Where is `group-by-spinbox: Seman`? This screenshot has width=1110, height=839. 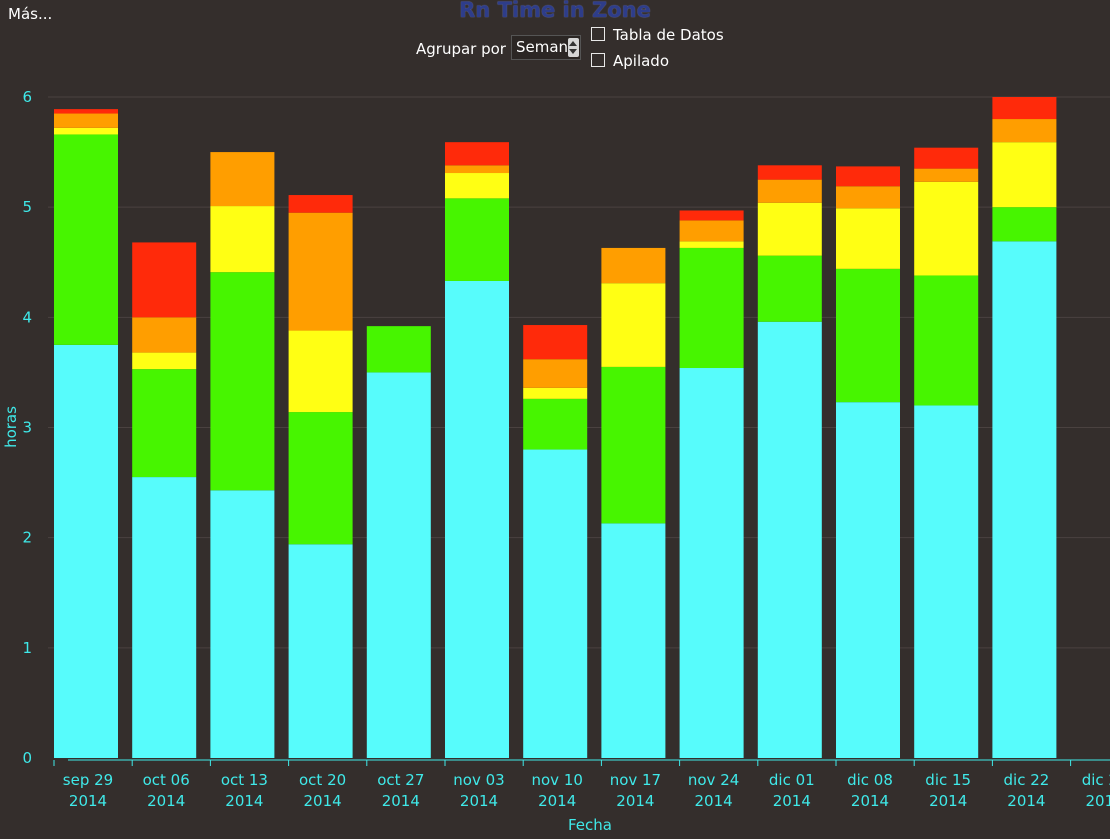
group-by-spinbox: Seman is located at coordinates (546, 47).